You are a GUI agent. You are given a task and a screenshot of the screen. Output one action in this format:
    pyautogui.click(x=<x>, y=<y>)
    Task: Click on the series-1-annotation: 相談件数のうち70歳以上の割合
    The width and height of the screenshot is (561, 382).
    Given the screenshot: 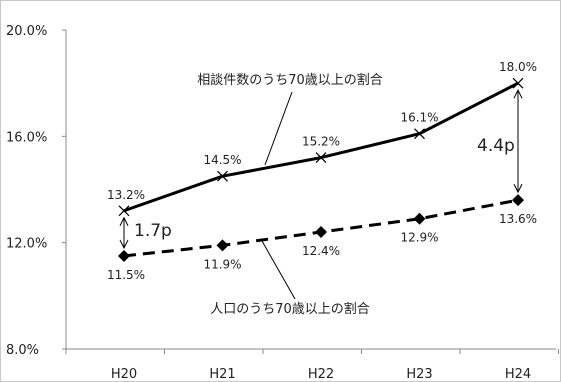 What is the action you would take?
    pyautogui.click(x=290, y=80)
    